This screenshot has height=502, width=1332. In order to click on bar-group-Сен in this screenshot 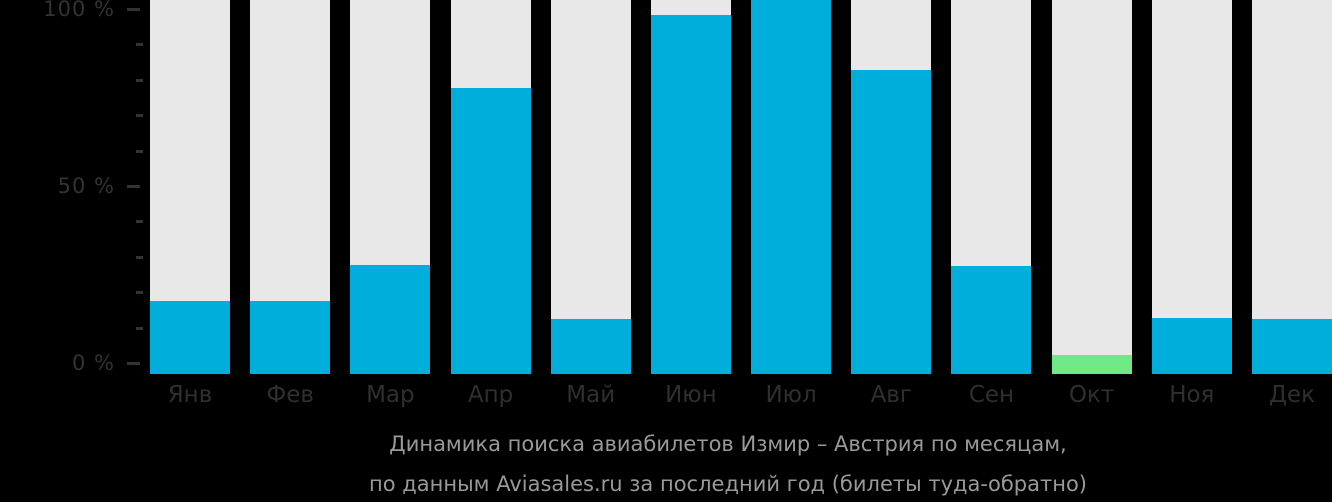, I will do `click(991, 187)`.